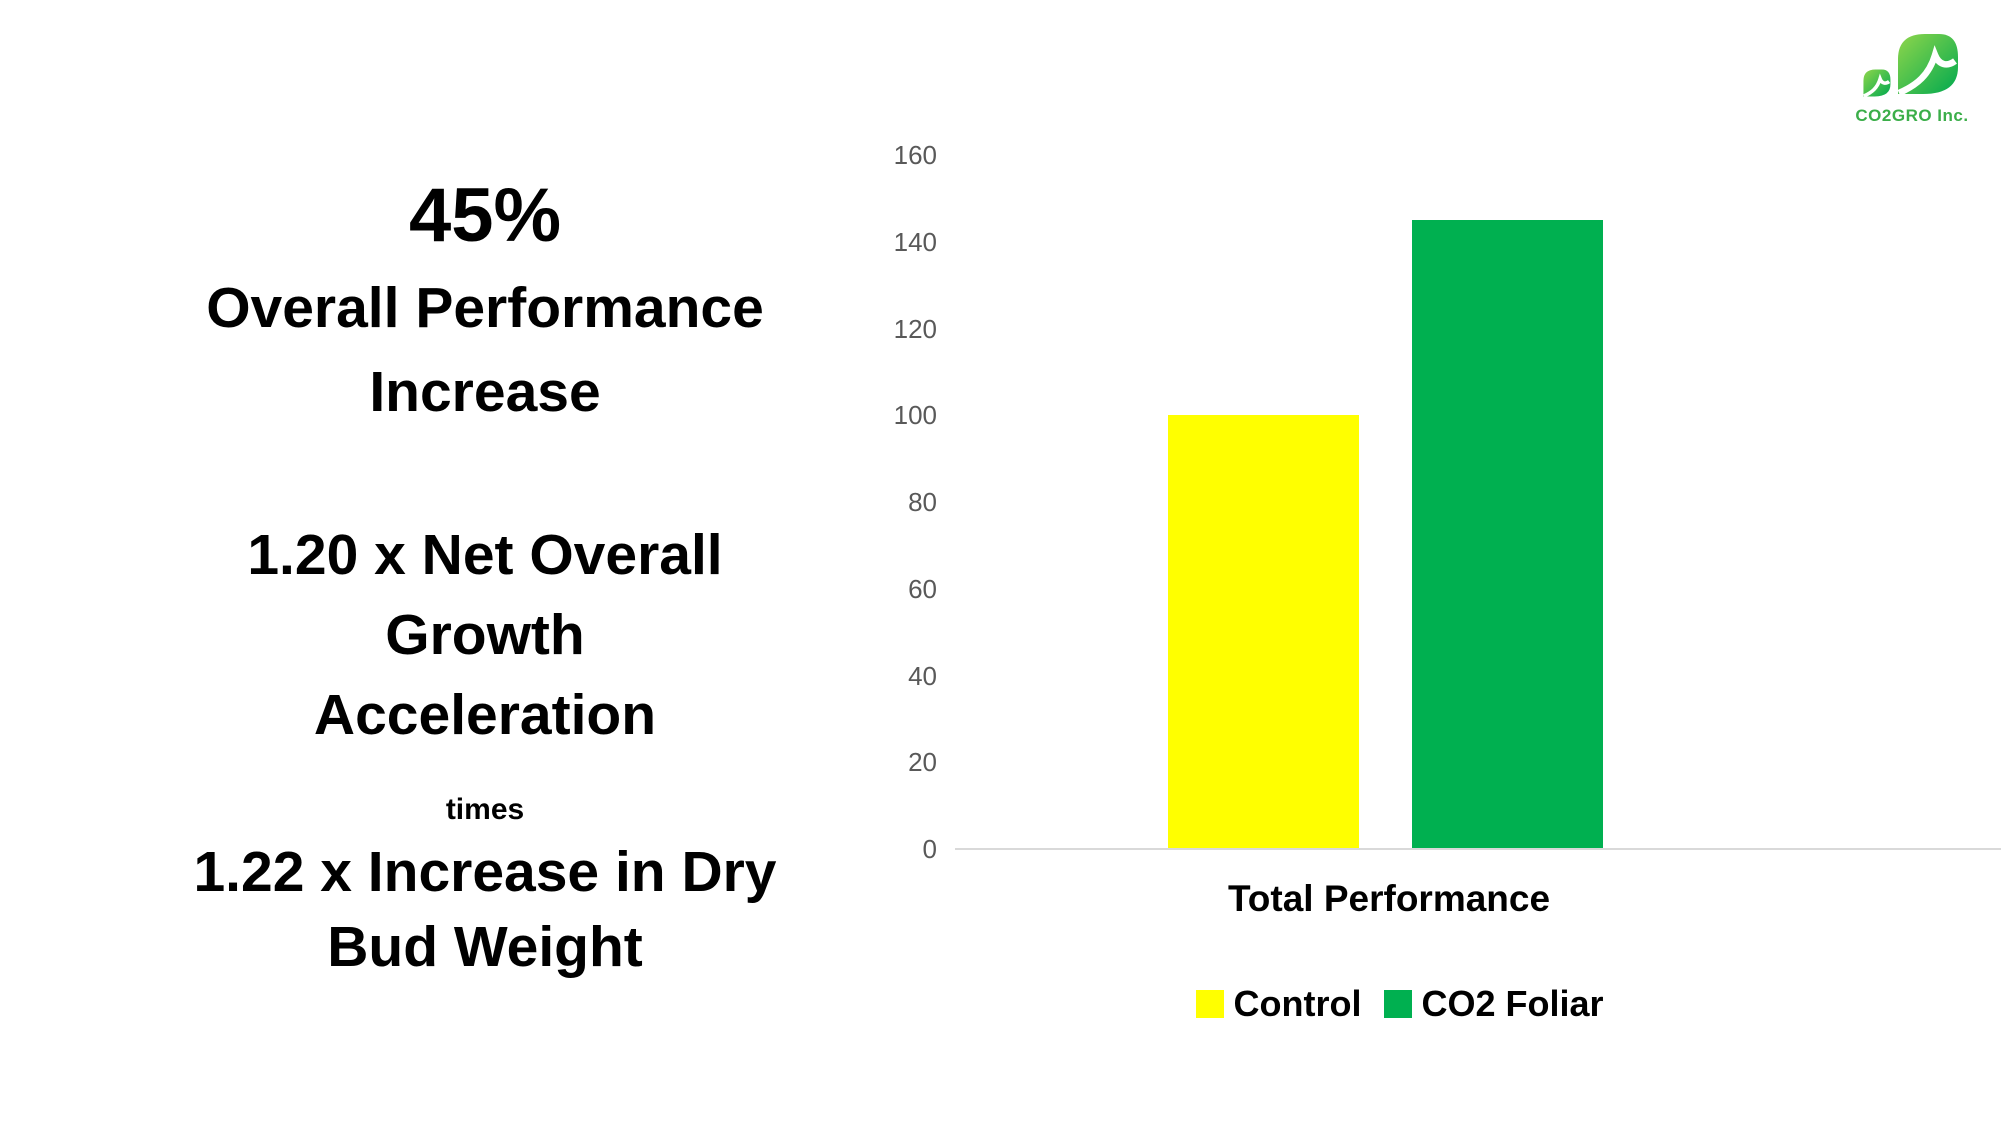  I want to click on legend-item-co2-foliar: CO2 Foliar, so click(1494, 1004).